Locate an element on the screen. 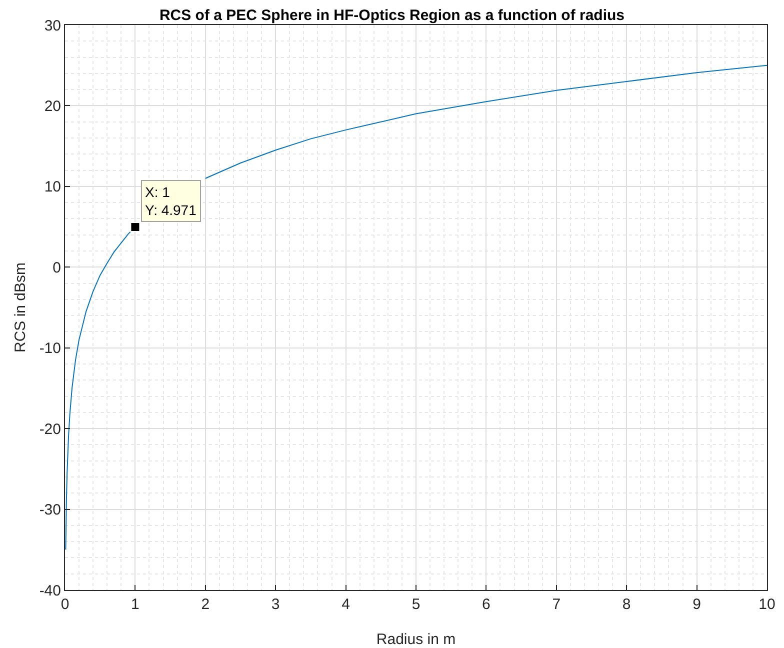 The image size is (784, 648). y-tick-label: 0 is located at coordinates (56, 267).